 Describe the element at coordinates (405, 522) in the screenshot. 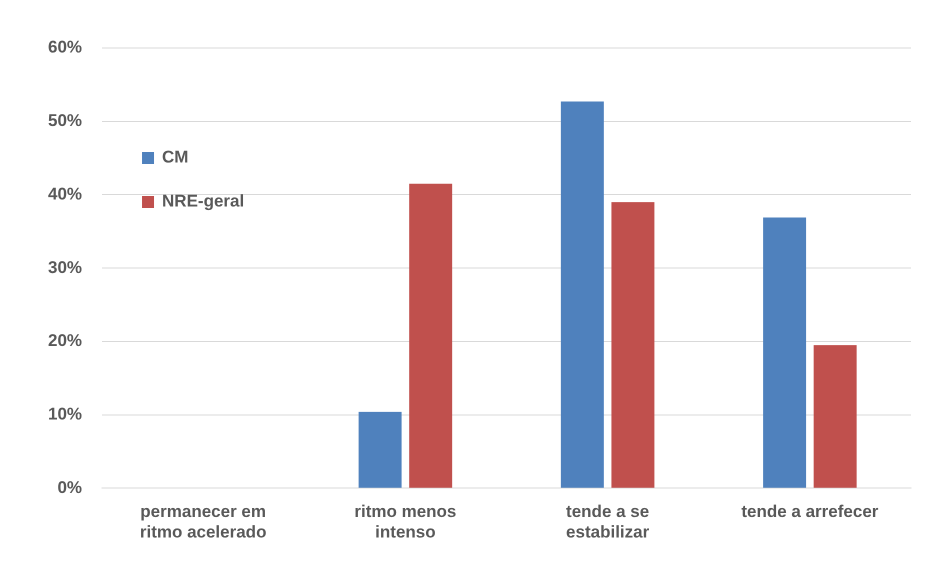

I see `x-tick-label: ritmo menos intenso` at that location.